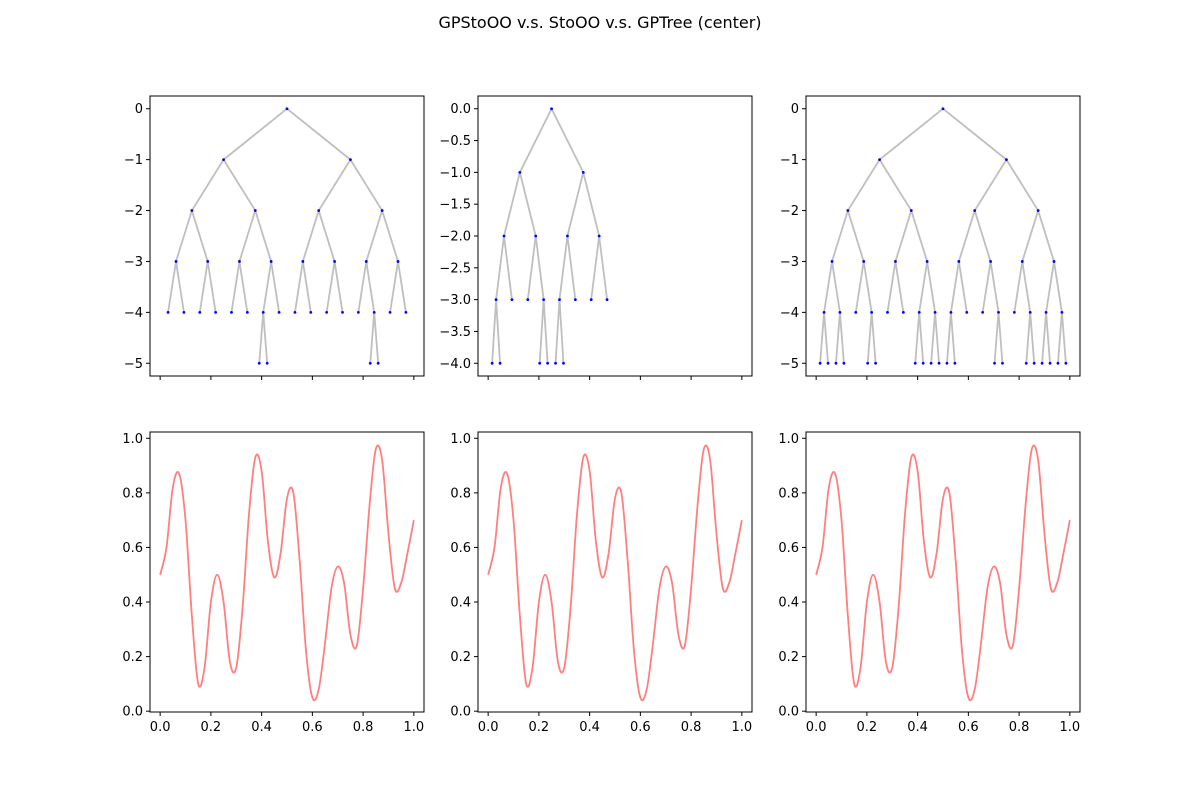  I want to click on x-tick: 1.0, so click(414, 723).